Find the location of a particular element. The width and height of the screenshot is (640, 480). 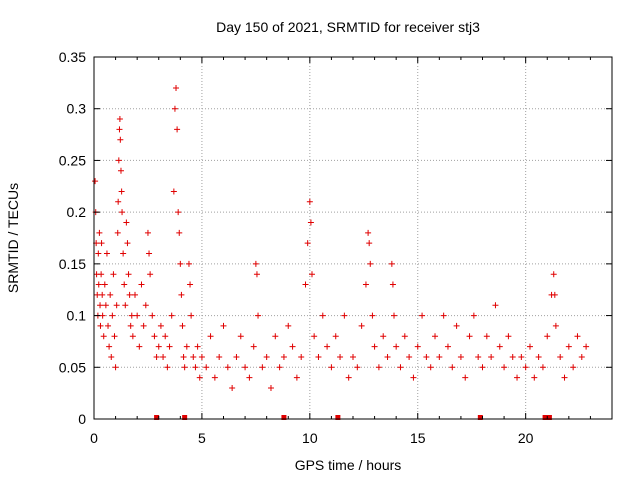

x-tick-label: 15 is located at coordinates (418, 438).